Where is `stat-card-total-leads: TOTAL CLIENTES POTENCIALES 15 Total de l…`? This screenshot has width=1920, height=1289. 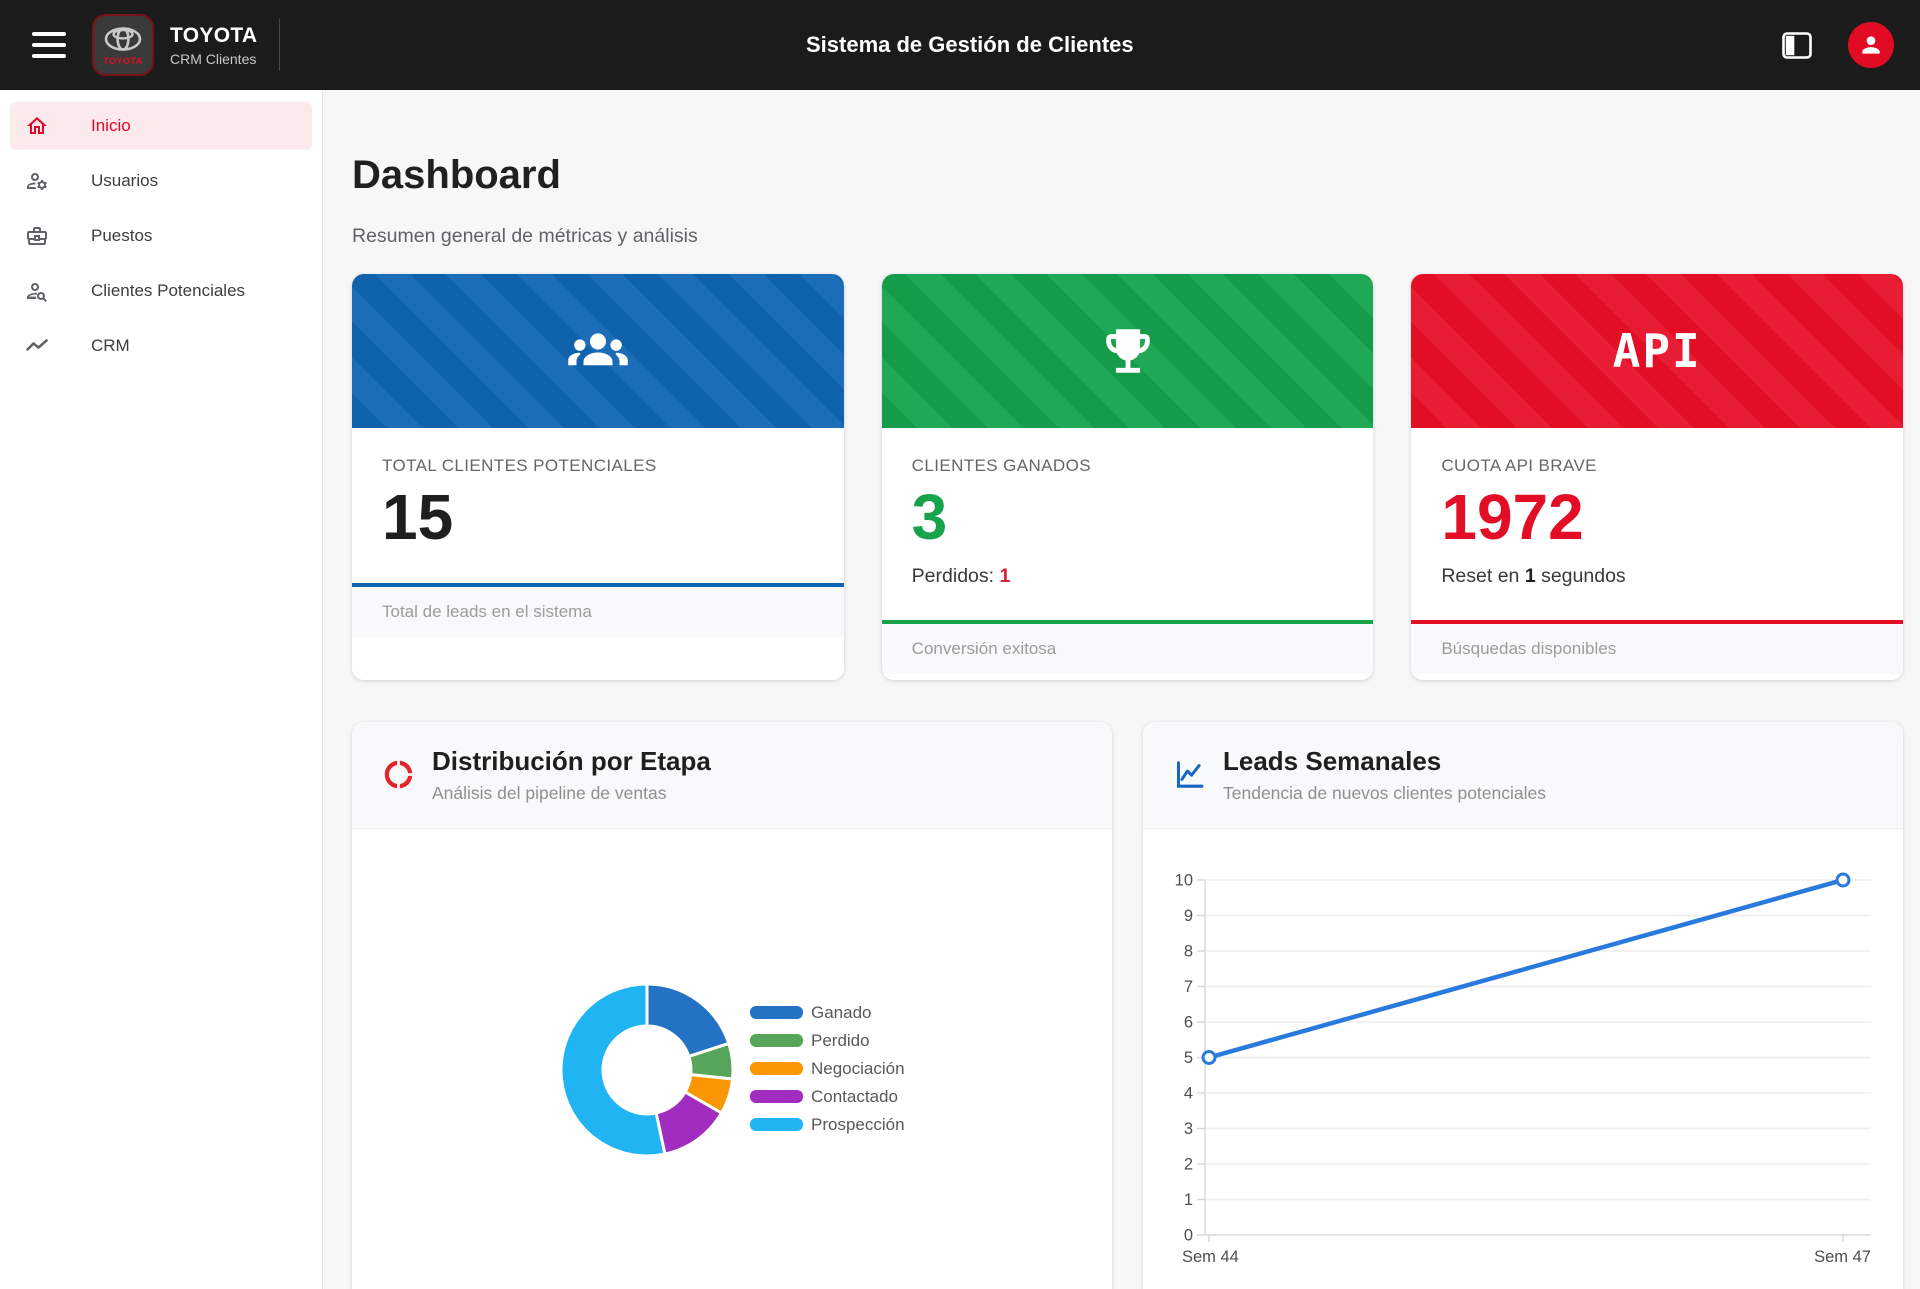 stat-card-total-leads: TOTAL CLIENTES POTENCIALES 15 Total de l… is located at coordinates (598, 476).